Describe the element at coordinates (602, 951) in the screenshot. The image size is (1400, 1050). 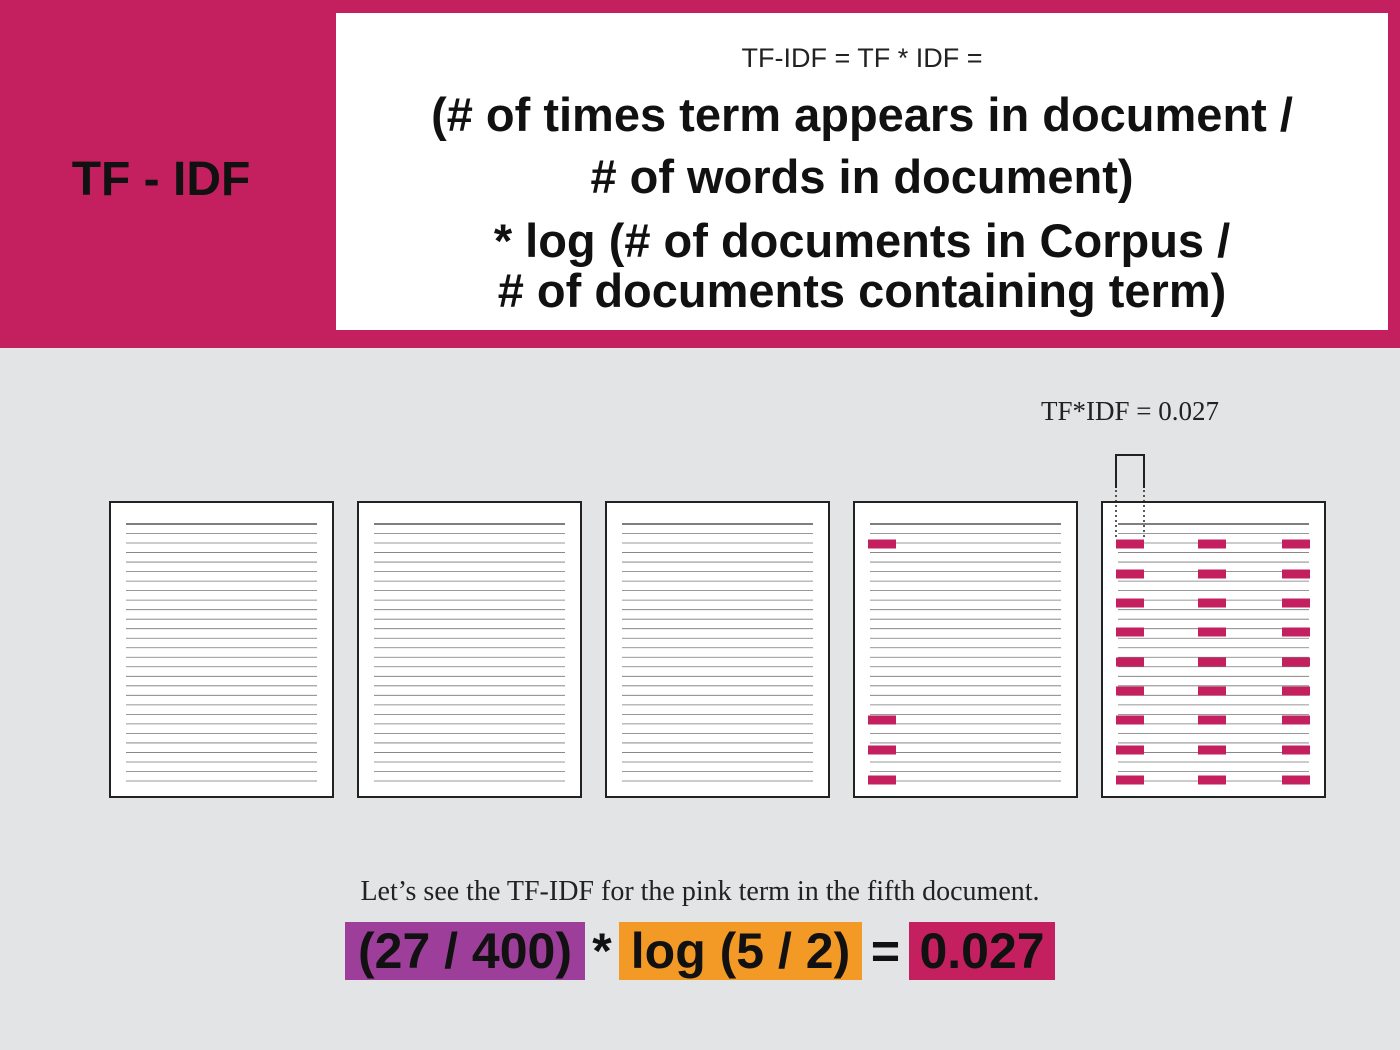
I see `multiply-sign: *` at that location.